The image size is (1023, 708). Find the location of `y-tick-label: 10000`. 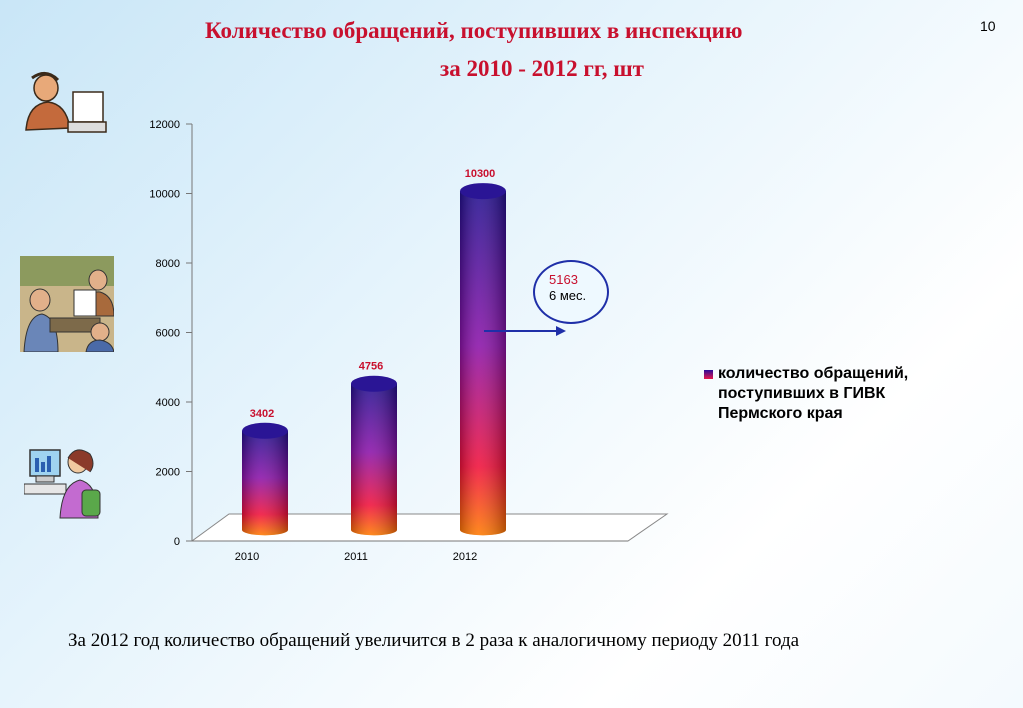

y-tick-label: 10000 is located at coordinates (164, 195).